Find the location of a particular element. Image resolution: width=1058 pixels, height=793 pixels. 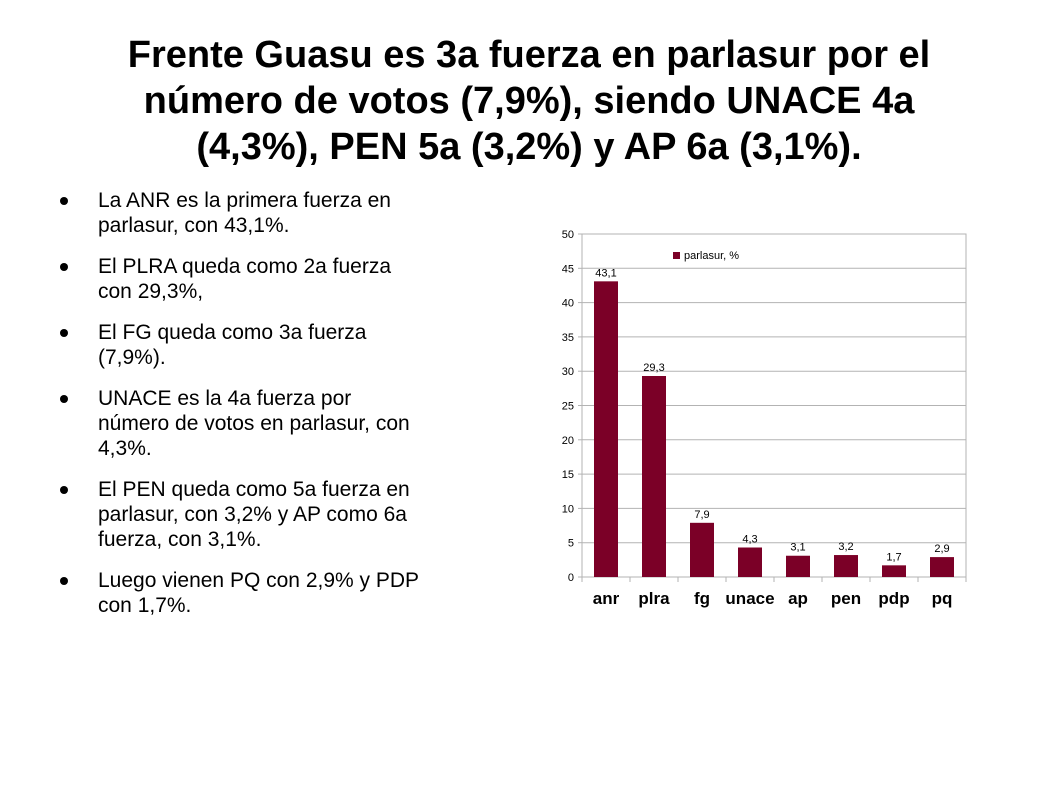

bullet-item: Luego vienen PQ con 2,9% y PDP con 1,7%. is located at coordinates (290, 593).